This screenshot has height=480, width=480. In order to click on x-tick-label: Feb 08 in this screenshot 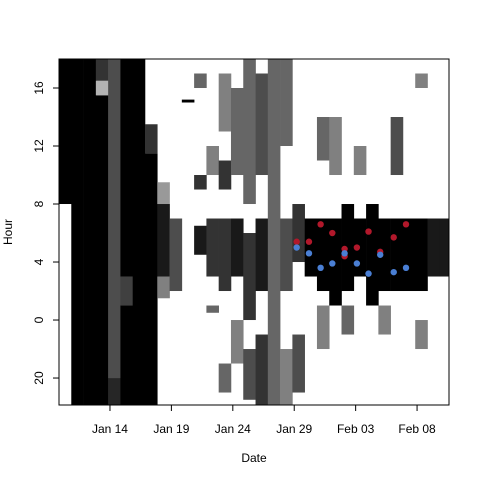, I will do `click(417, 429)`.